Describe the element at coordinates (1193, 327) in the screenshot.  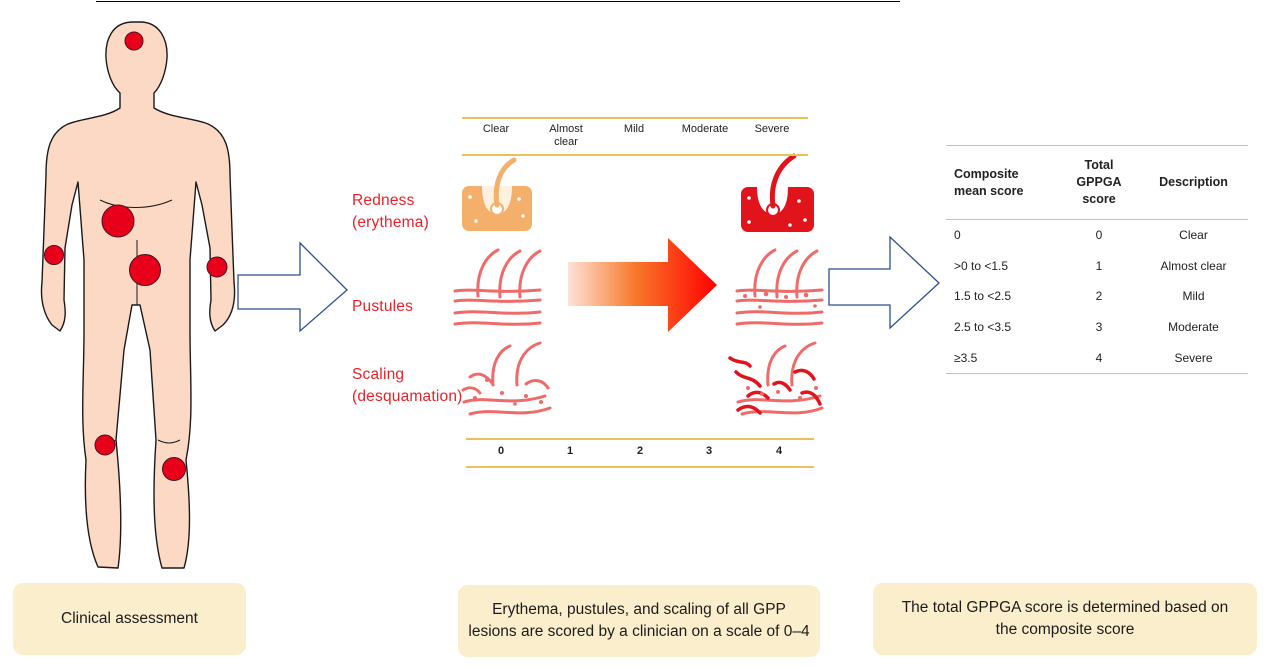
I see `description-cell: Moderate` at that location.